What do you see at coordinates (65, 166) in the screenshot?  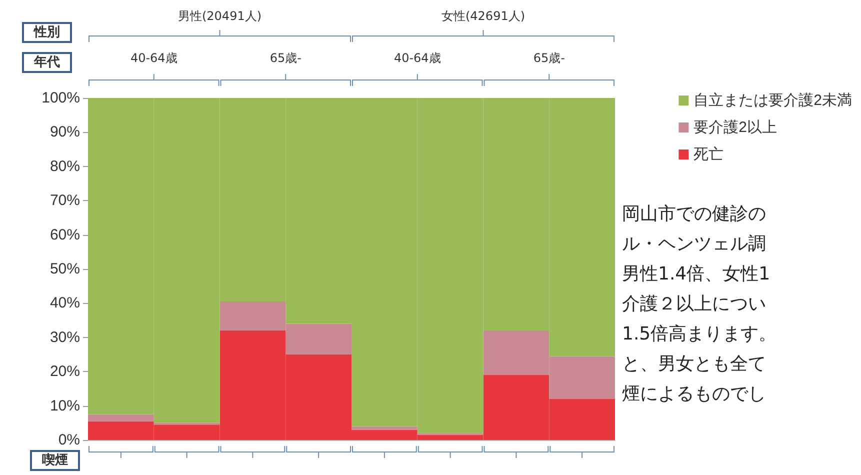 I see `y-tick-label: 80%` at bounding box center [65, 166].